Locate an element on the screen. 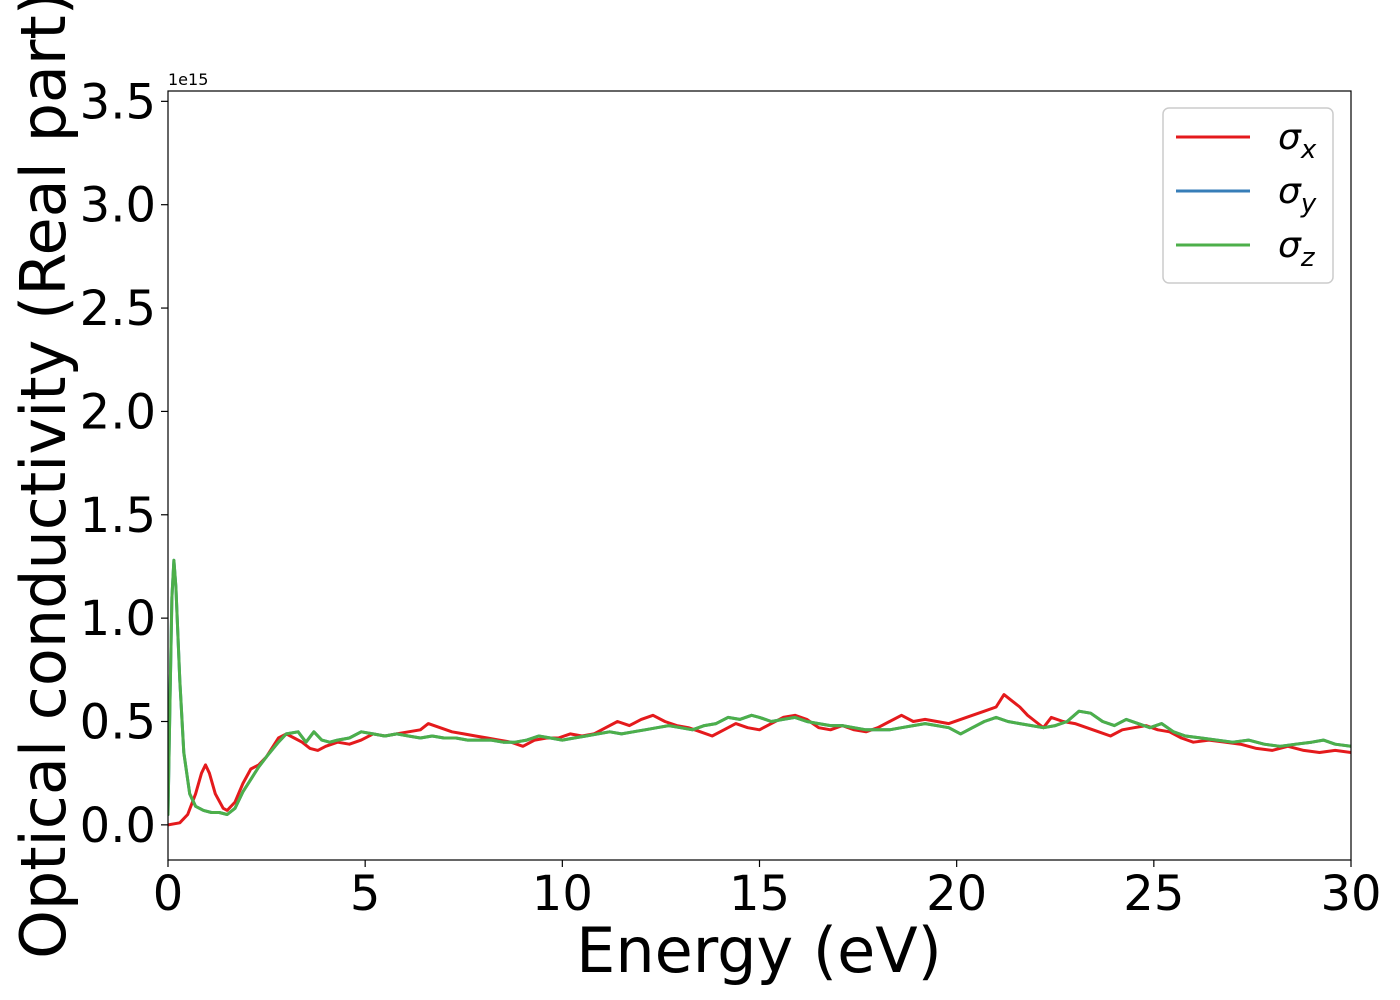 The width and height of the screenshot is (1400, 1000). x-tick-label: 0 is located at coordinates (168, 894).